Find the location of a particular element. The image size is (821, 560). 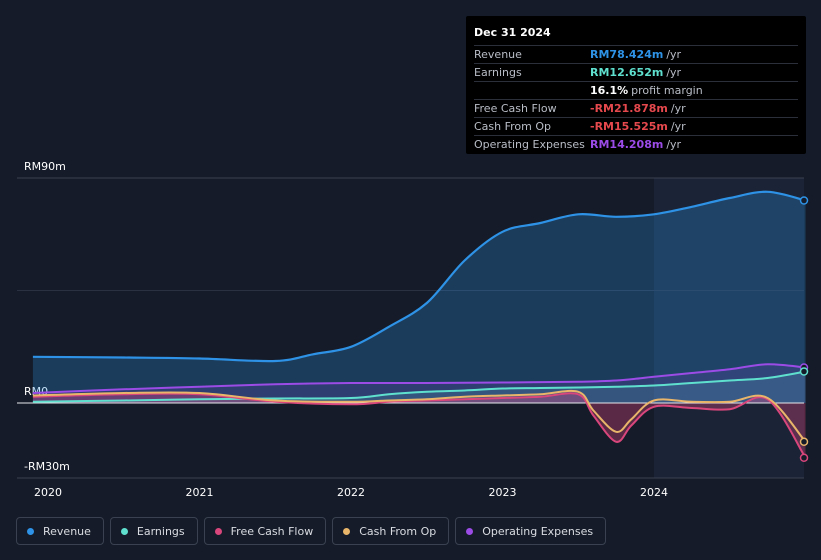

legend-item-cash-from-op: Cash From Op is located at coordinates (391, 531).